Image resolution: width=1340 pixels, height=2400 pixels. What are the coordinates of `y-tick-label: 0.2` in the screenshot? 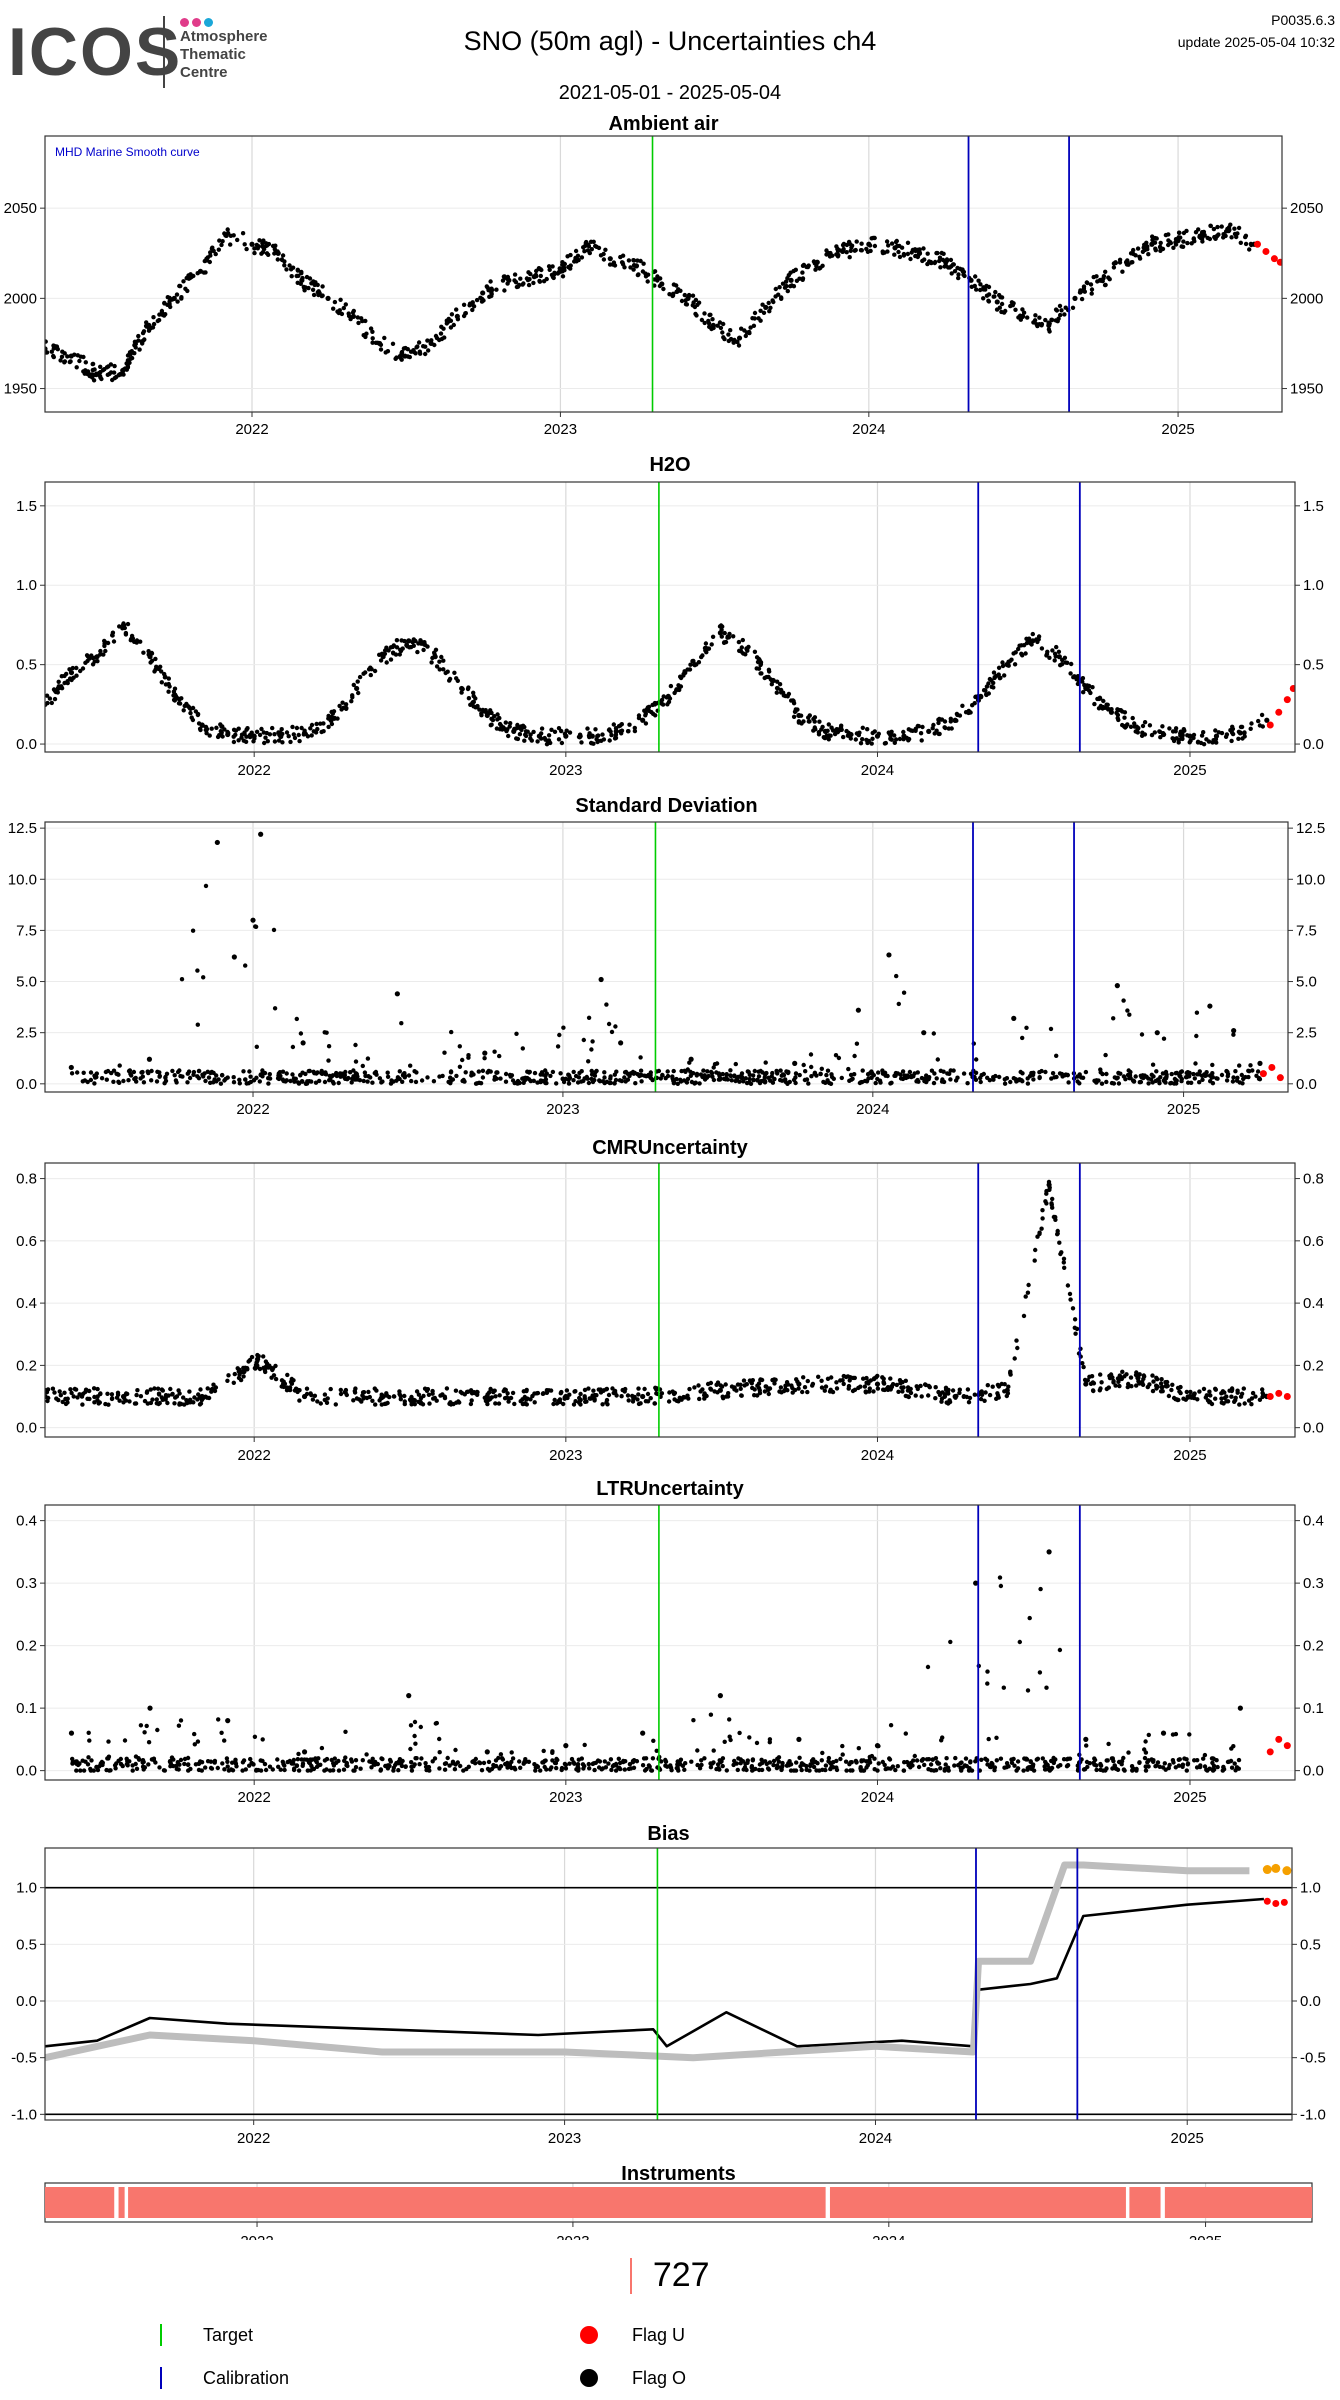 It's located at (1313, 1365).